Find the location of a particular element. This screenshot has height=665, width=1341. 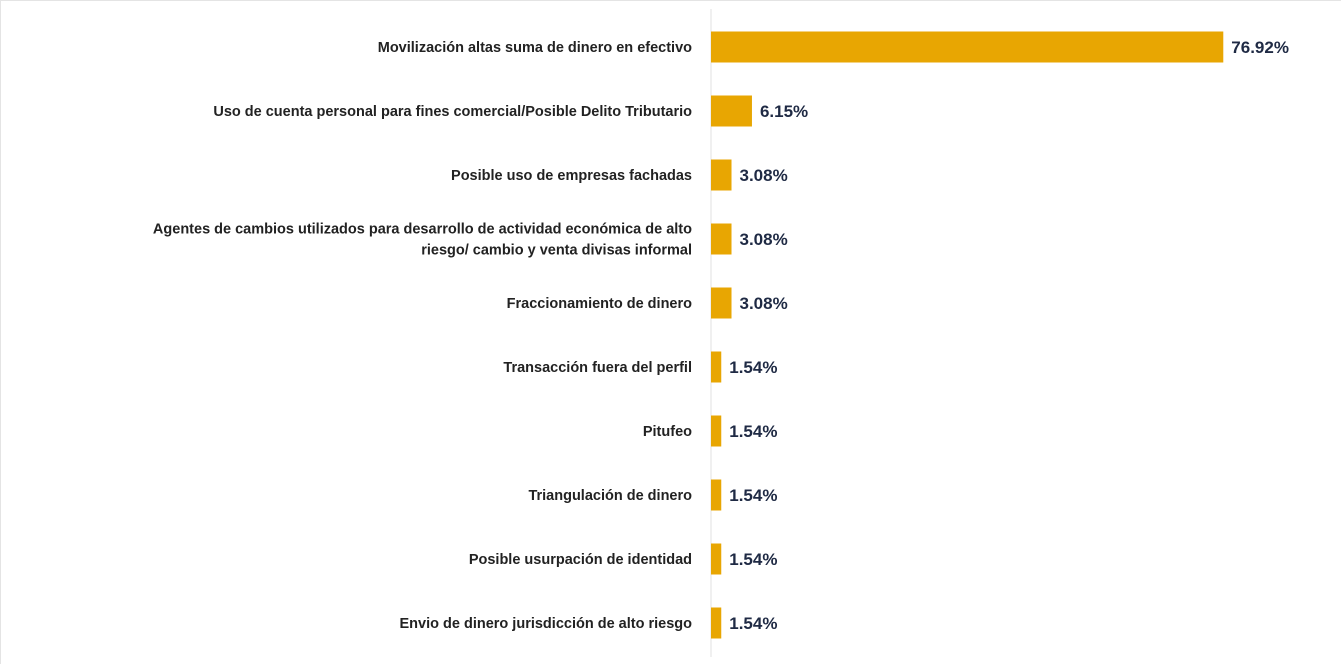

category-label-3: Posible uso de empresas fachadas is located at coordinates (571, 176).